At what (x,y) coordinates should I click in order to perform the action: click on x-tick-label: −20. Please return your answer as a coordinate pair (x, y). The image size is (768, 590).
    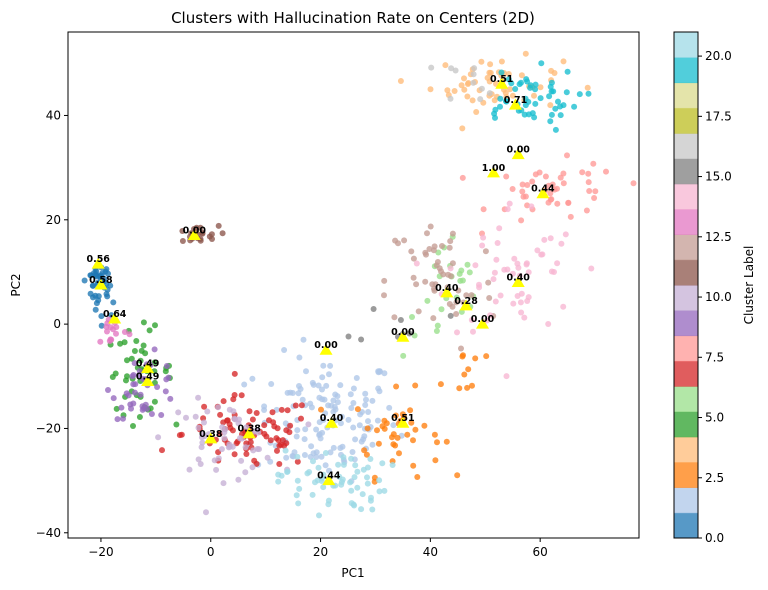
    Looking at the image, I should click on (100, 552).